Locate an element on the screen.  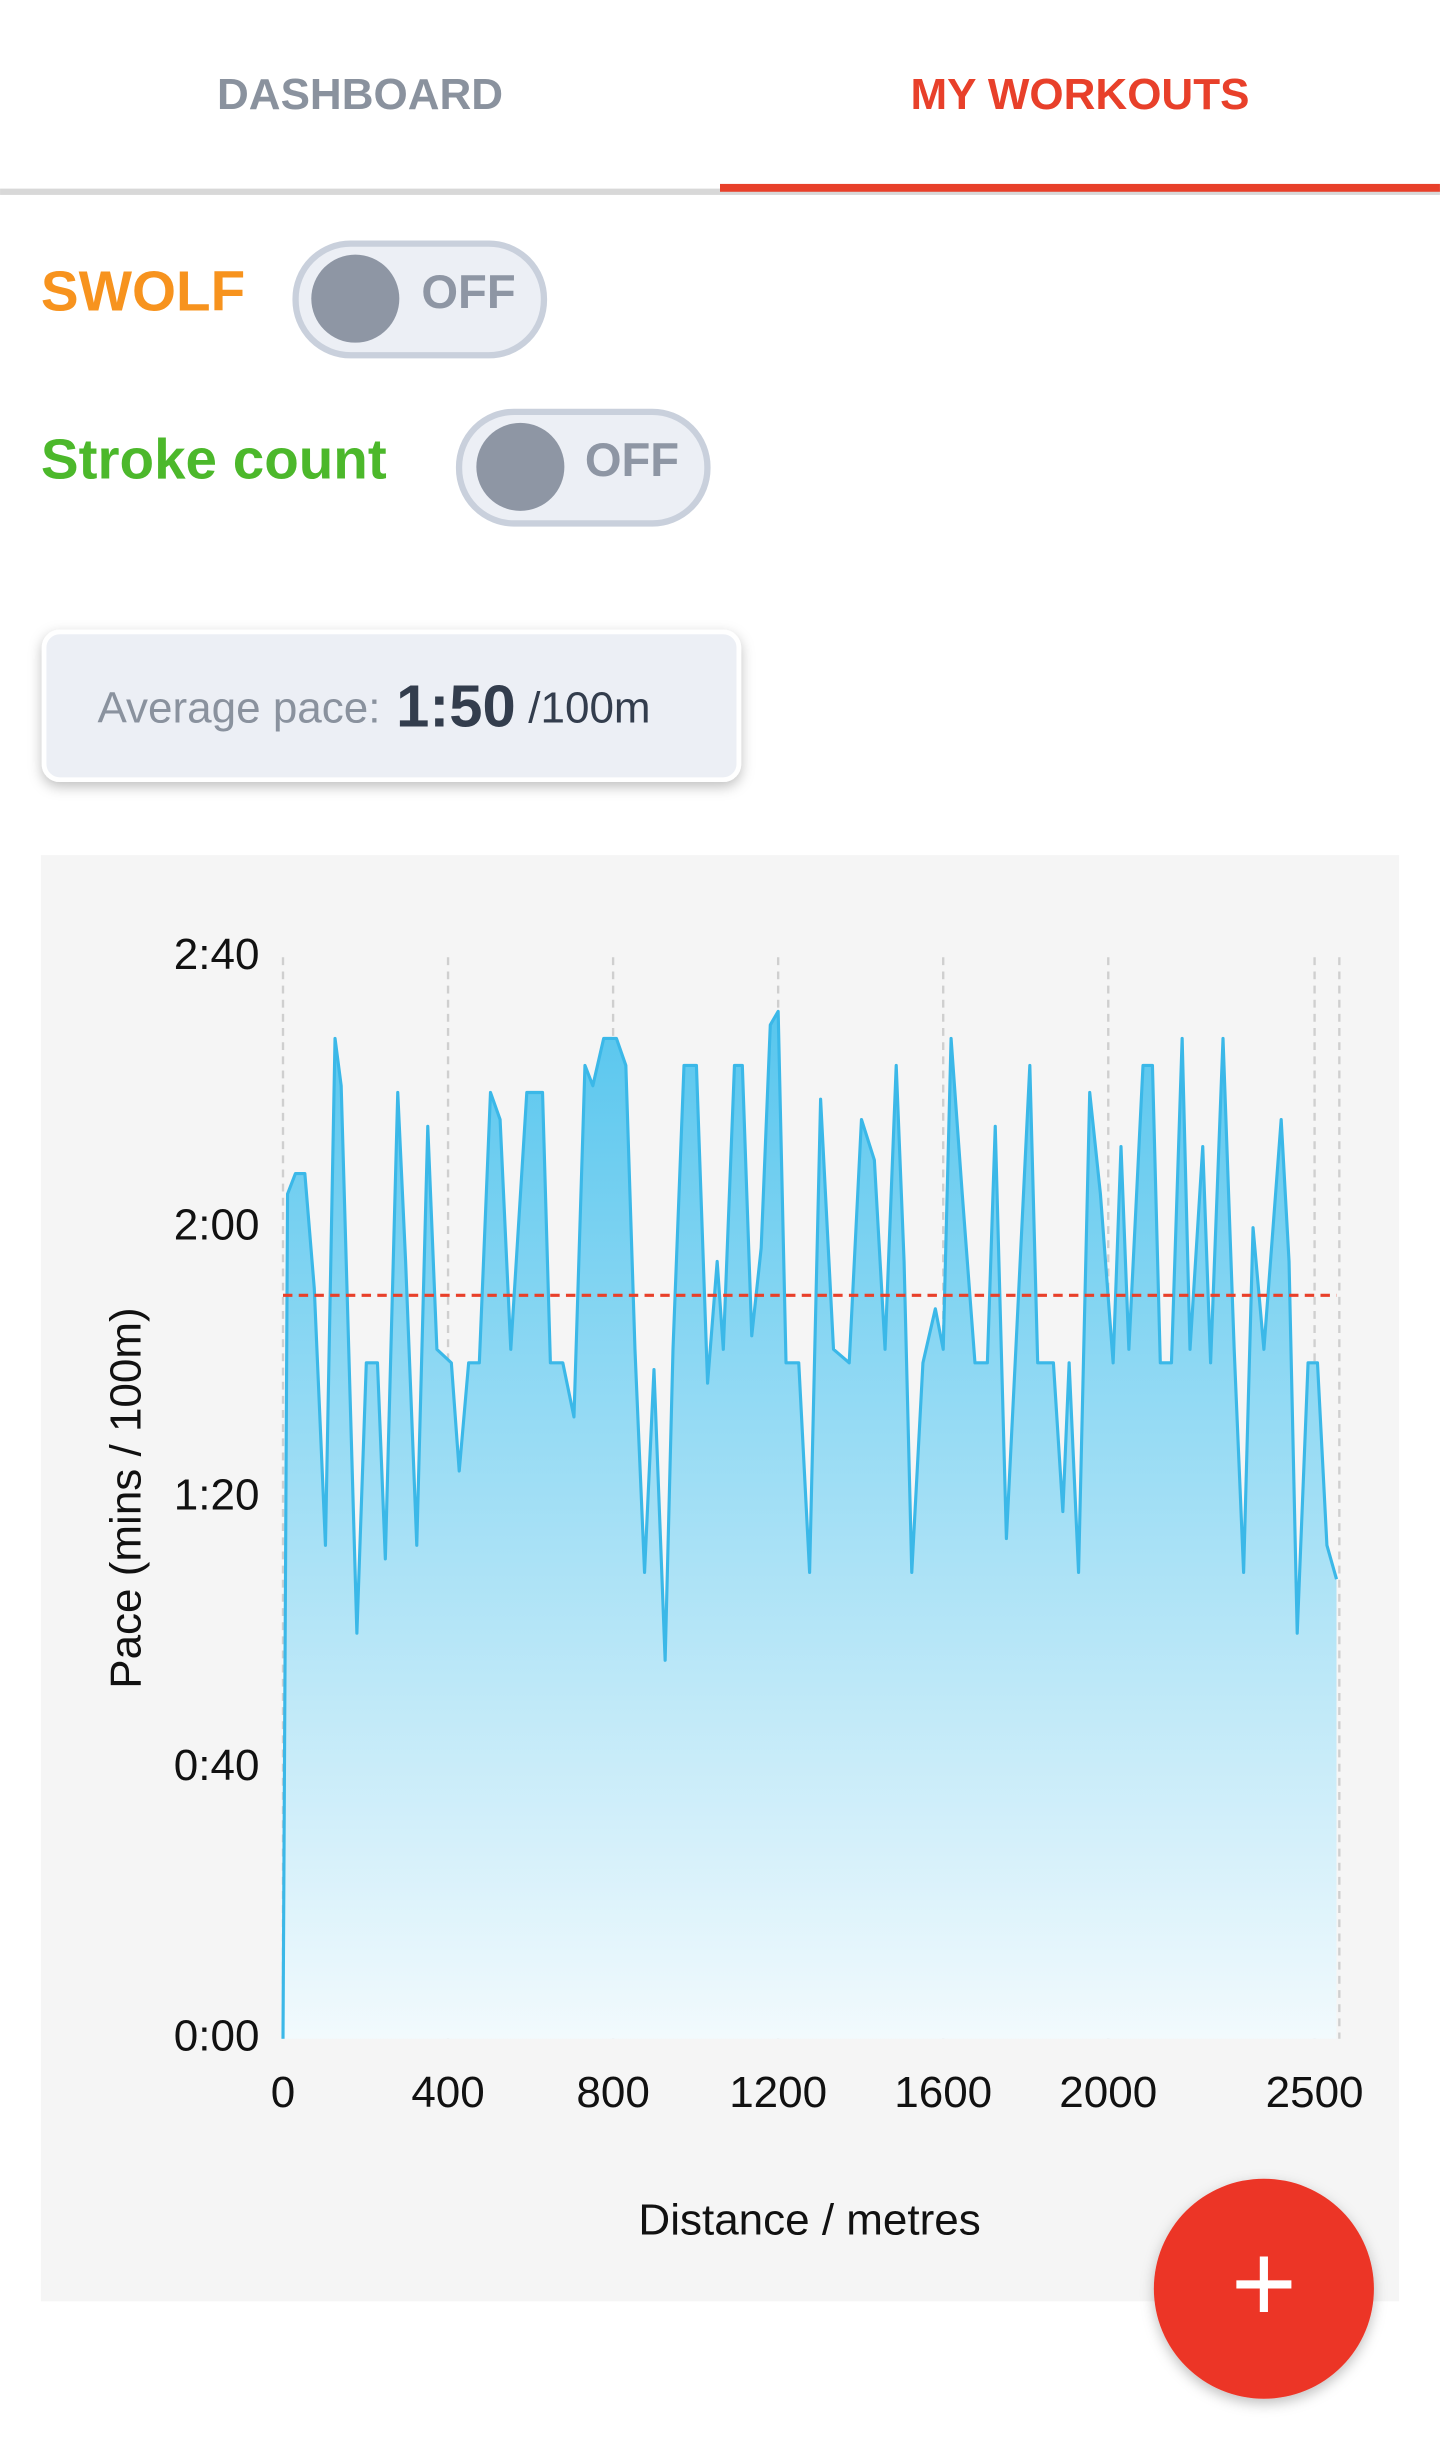
average-unit: /100m is located at coordinates (589, 707).